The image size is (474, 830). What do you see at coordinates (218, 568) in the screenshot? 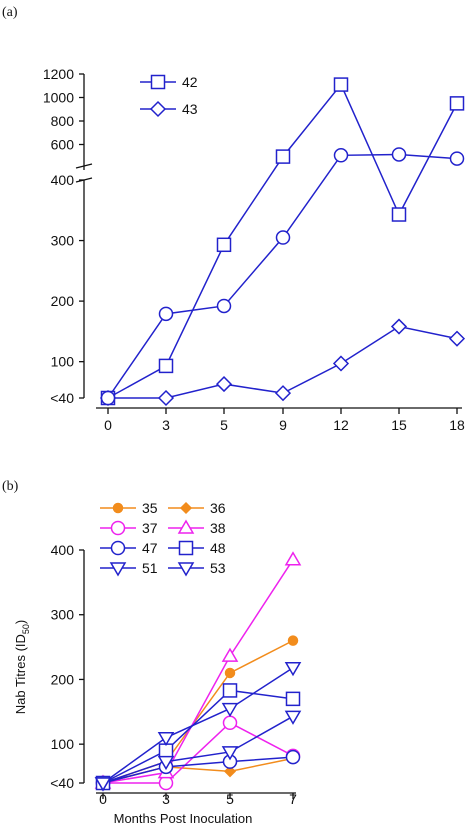
I see `panel-b-legend-label: 53` at bounding box center [218, 568].